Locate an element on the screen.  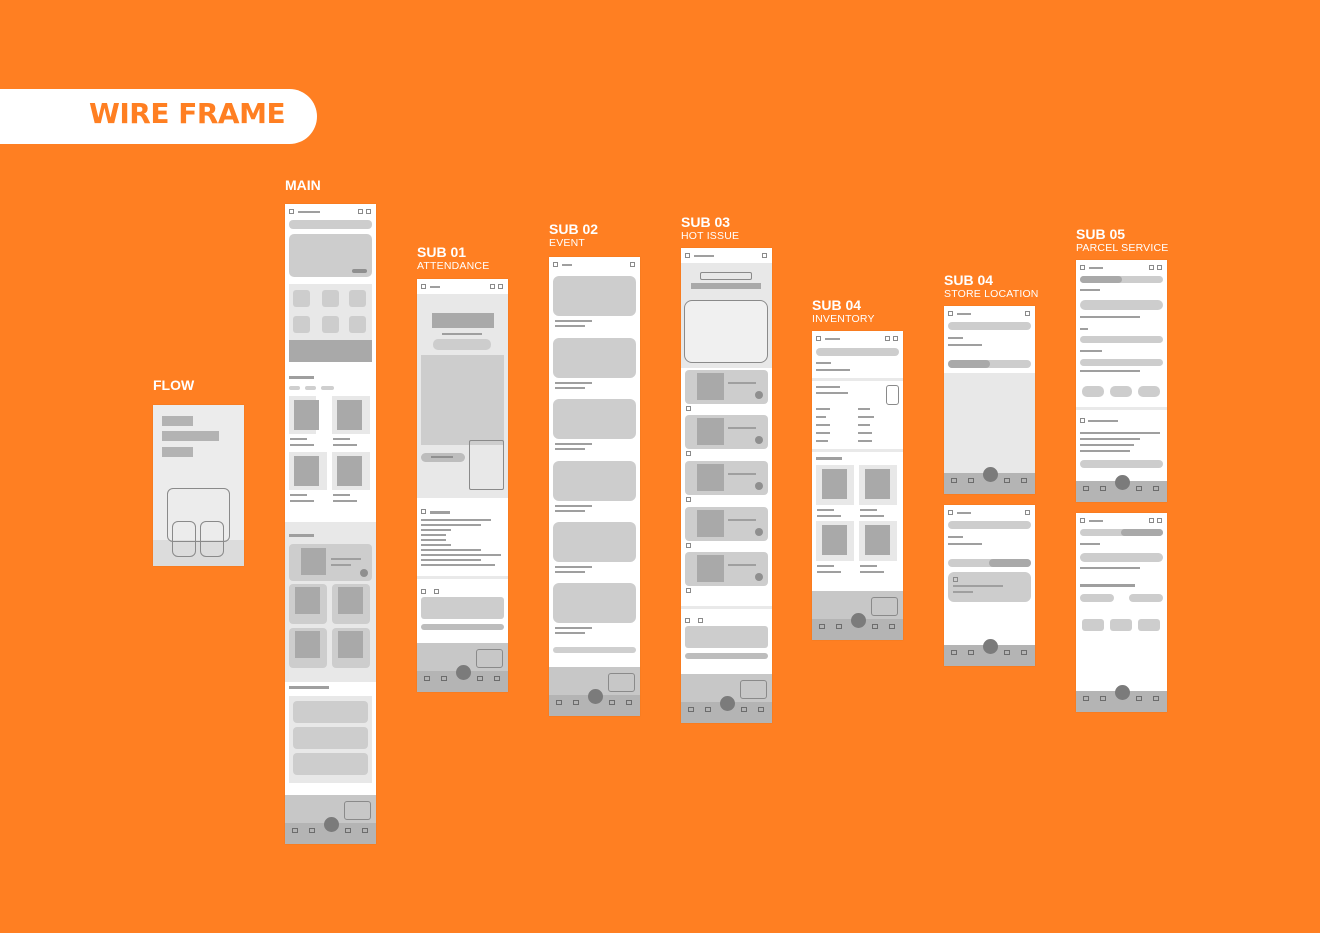
sub05-title: SUB 05 is located at coordinates (1101, 234).